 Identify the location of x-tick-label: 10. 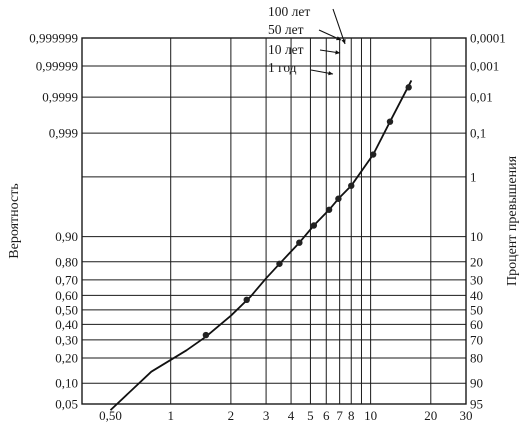
(370, 415).